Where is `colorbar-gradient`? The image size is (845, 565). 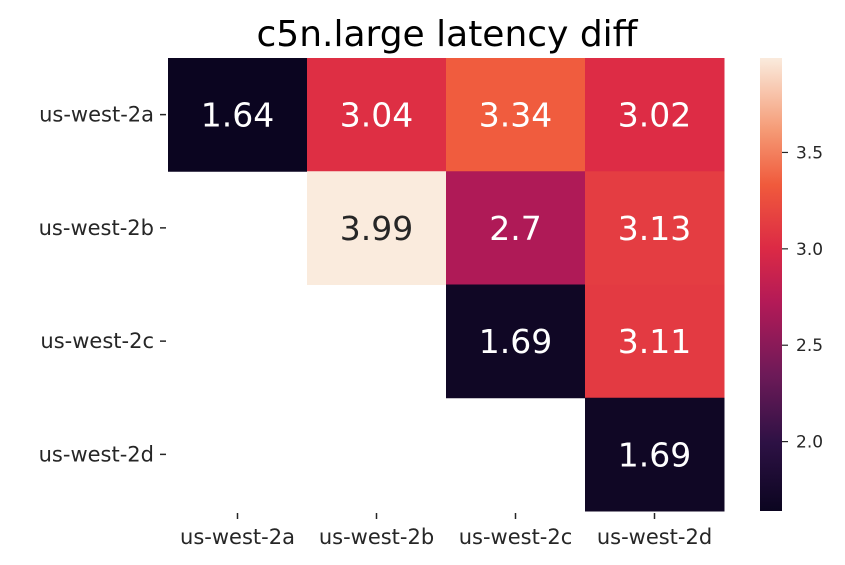 colorbar-gradient is located at coordinates (771, 284).